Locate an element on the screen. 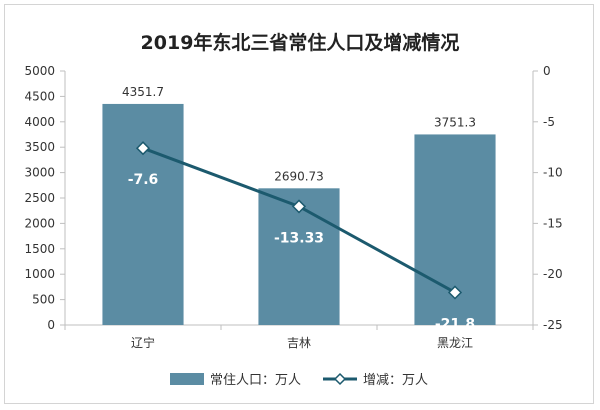 The width and height of the screenshot is (600, 410). y-right-tick-label: -10 is located at coordinates (553, 173).